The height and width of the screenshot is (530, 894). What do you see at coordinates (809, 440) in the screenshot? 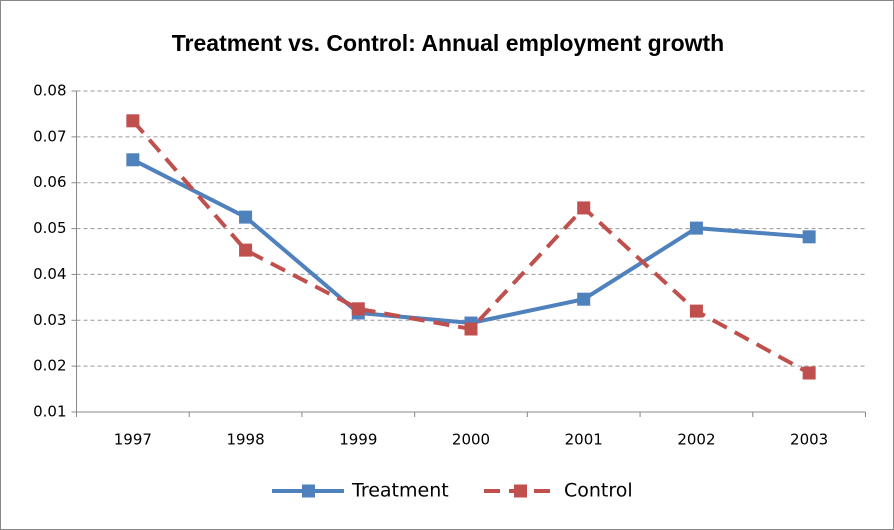
I see `x-tick-label: 2003` at bounding box center [809, 440].